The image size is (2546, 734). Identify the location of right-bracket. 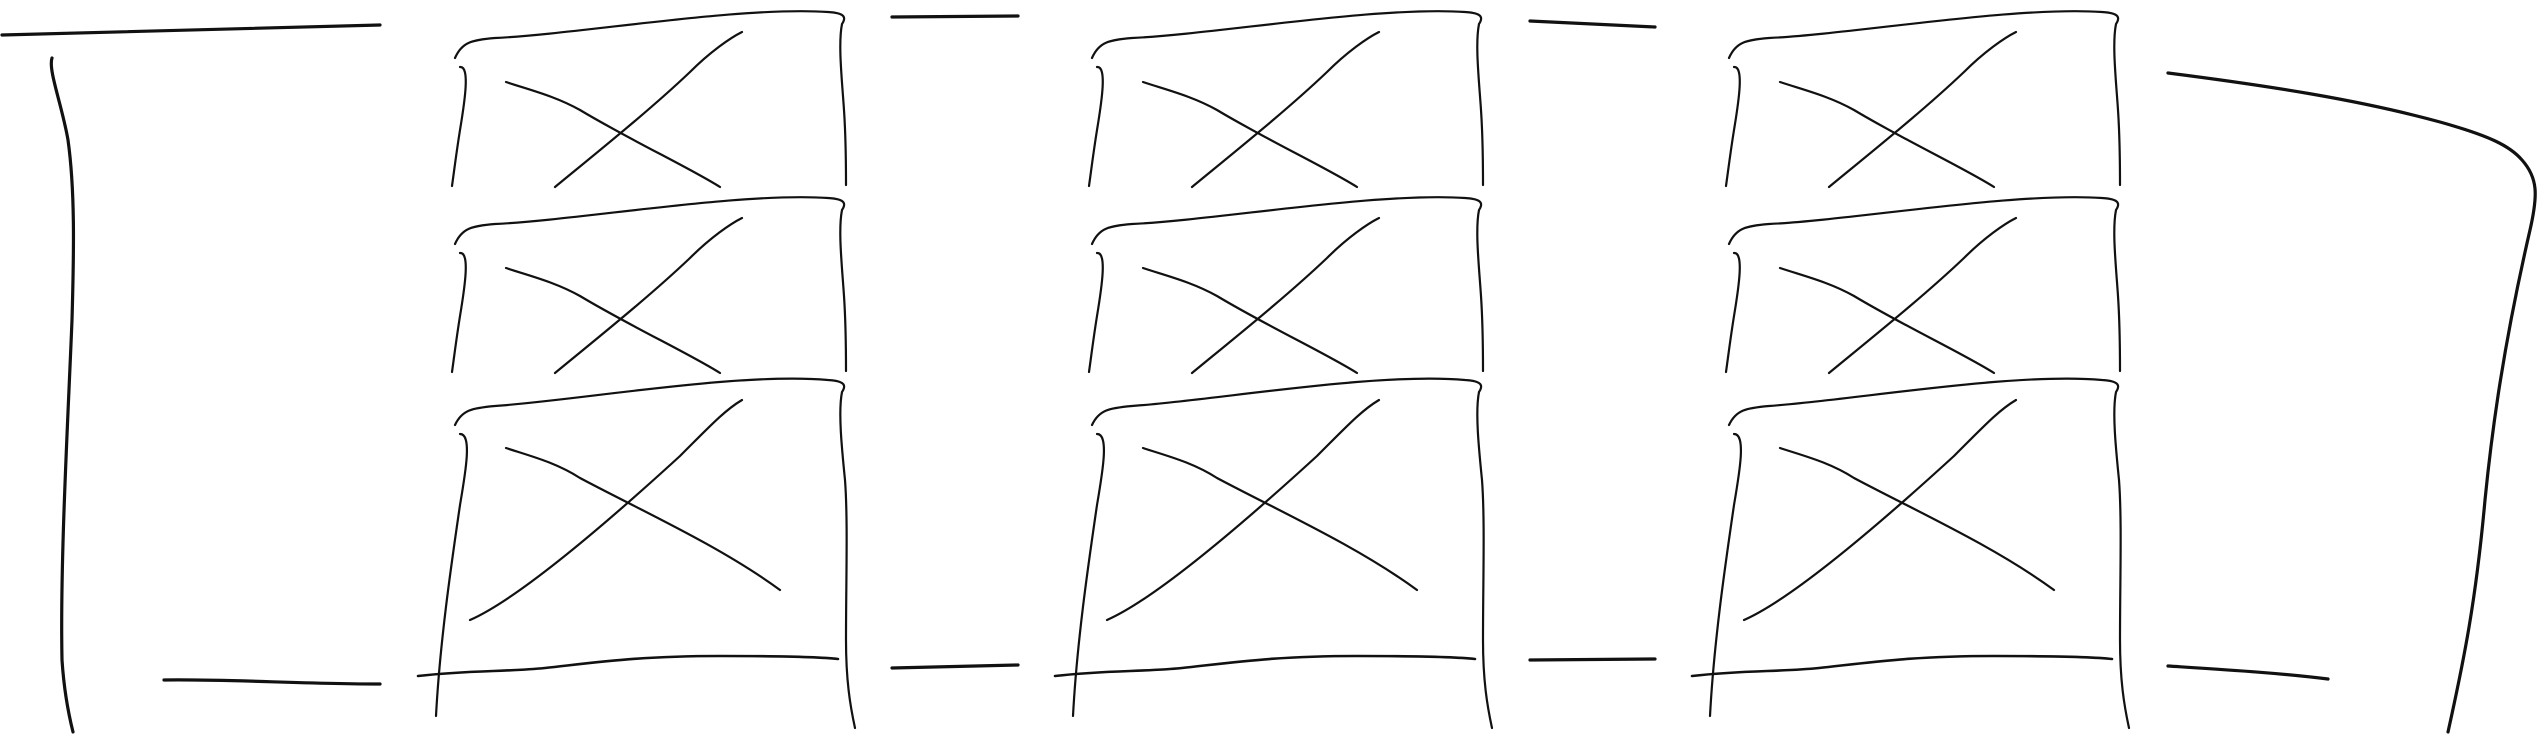
(2351, 402).